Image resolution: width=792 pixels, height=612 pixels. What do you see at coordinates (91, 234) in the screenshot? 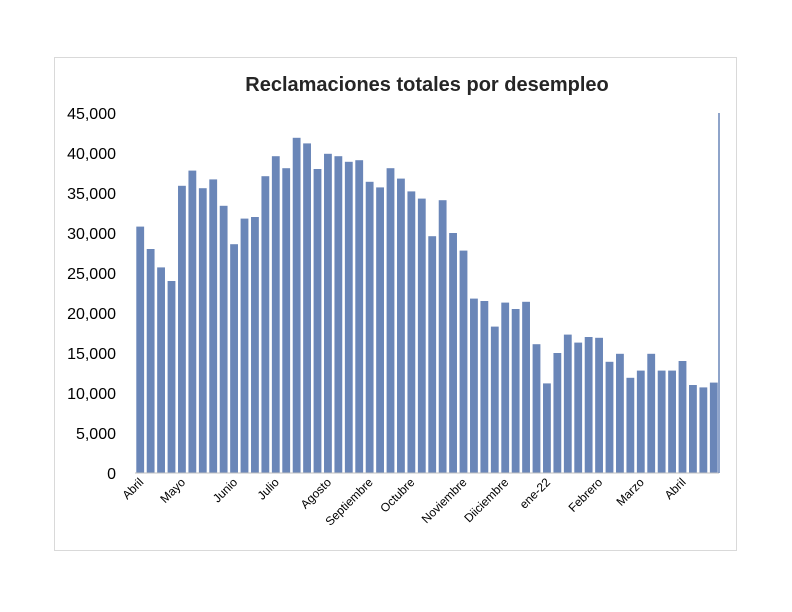
I see `y-tick-label: 30,000` at bounding box center [91, 234].